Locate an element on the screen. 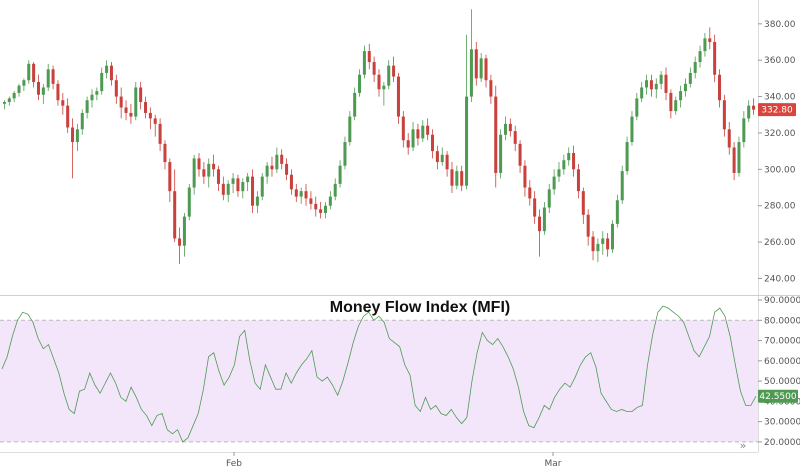 This screenshot has height=470, width=800. mfi-tick-label: 90.0000 is located at coordinates (782, 301).